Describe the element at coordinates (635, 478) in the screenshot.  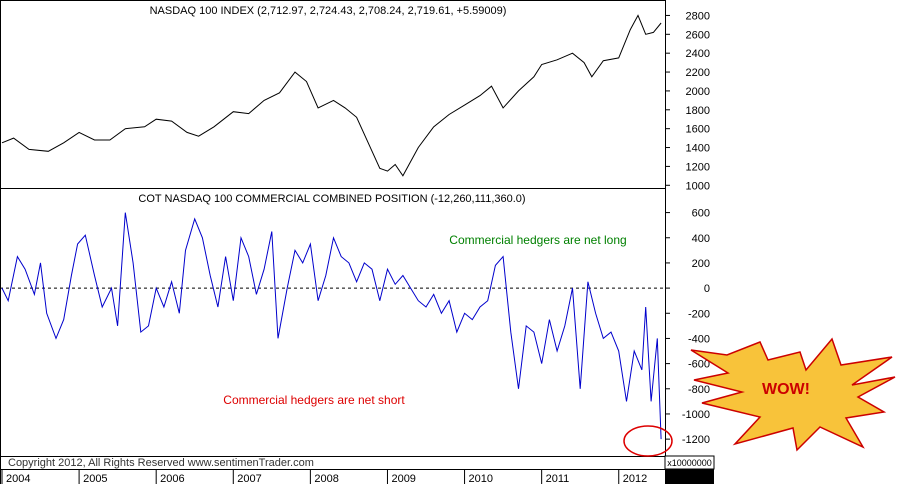
I see `year-label: 2012` at that location.